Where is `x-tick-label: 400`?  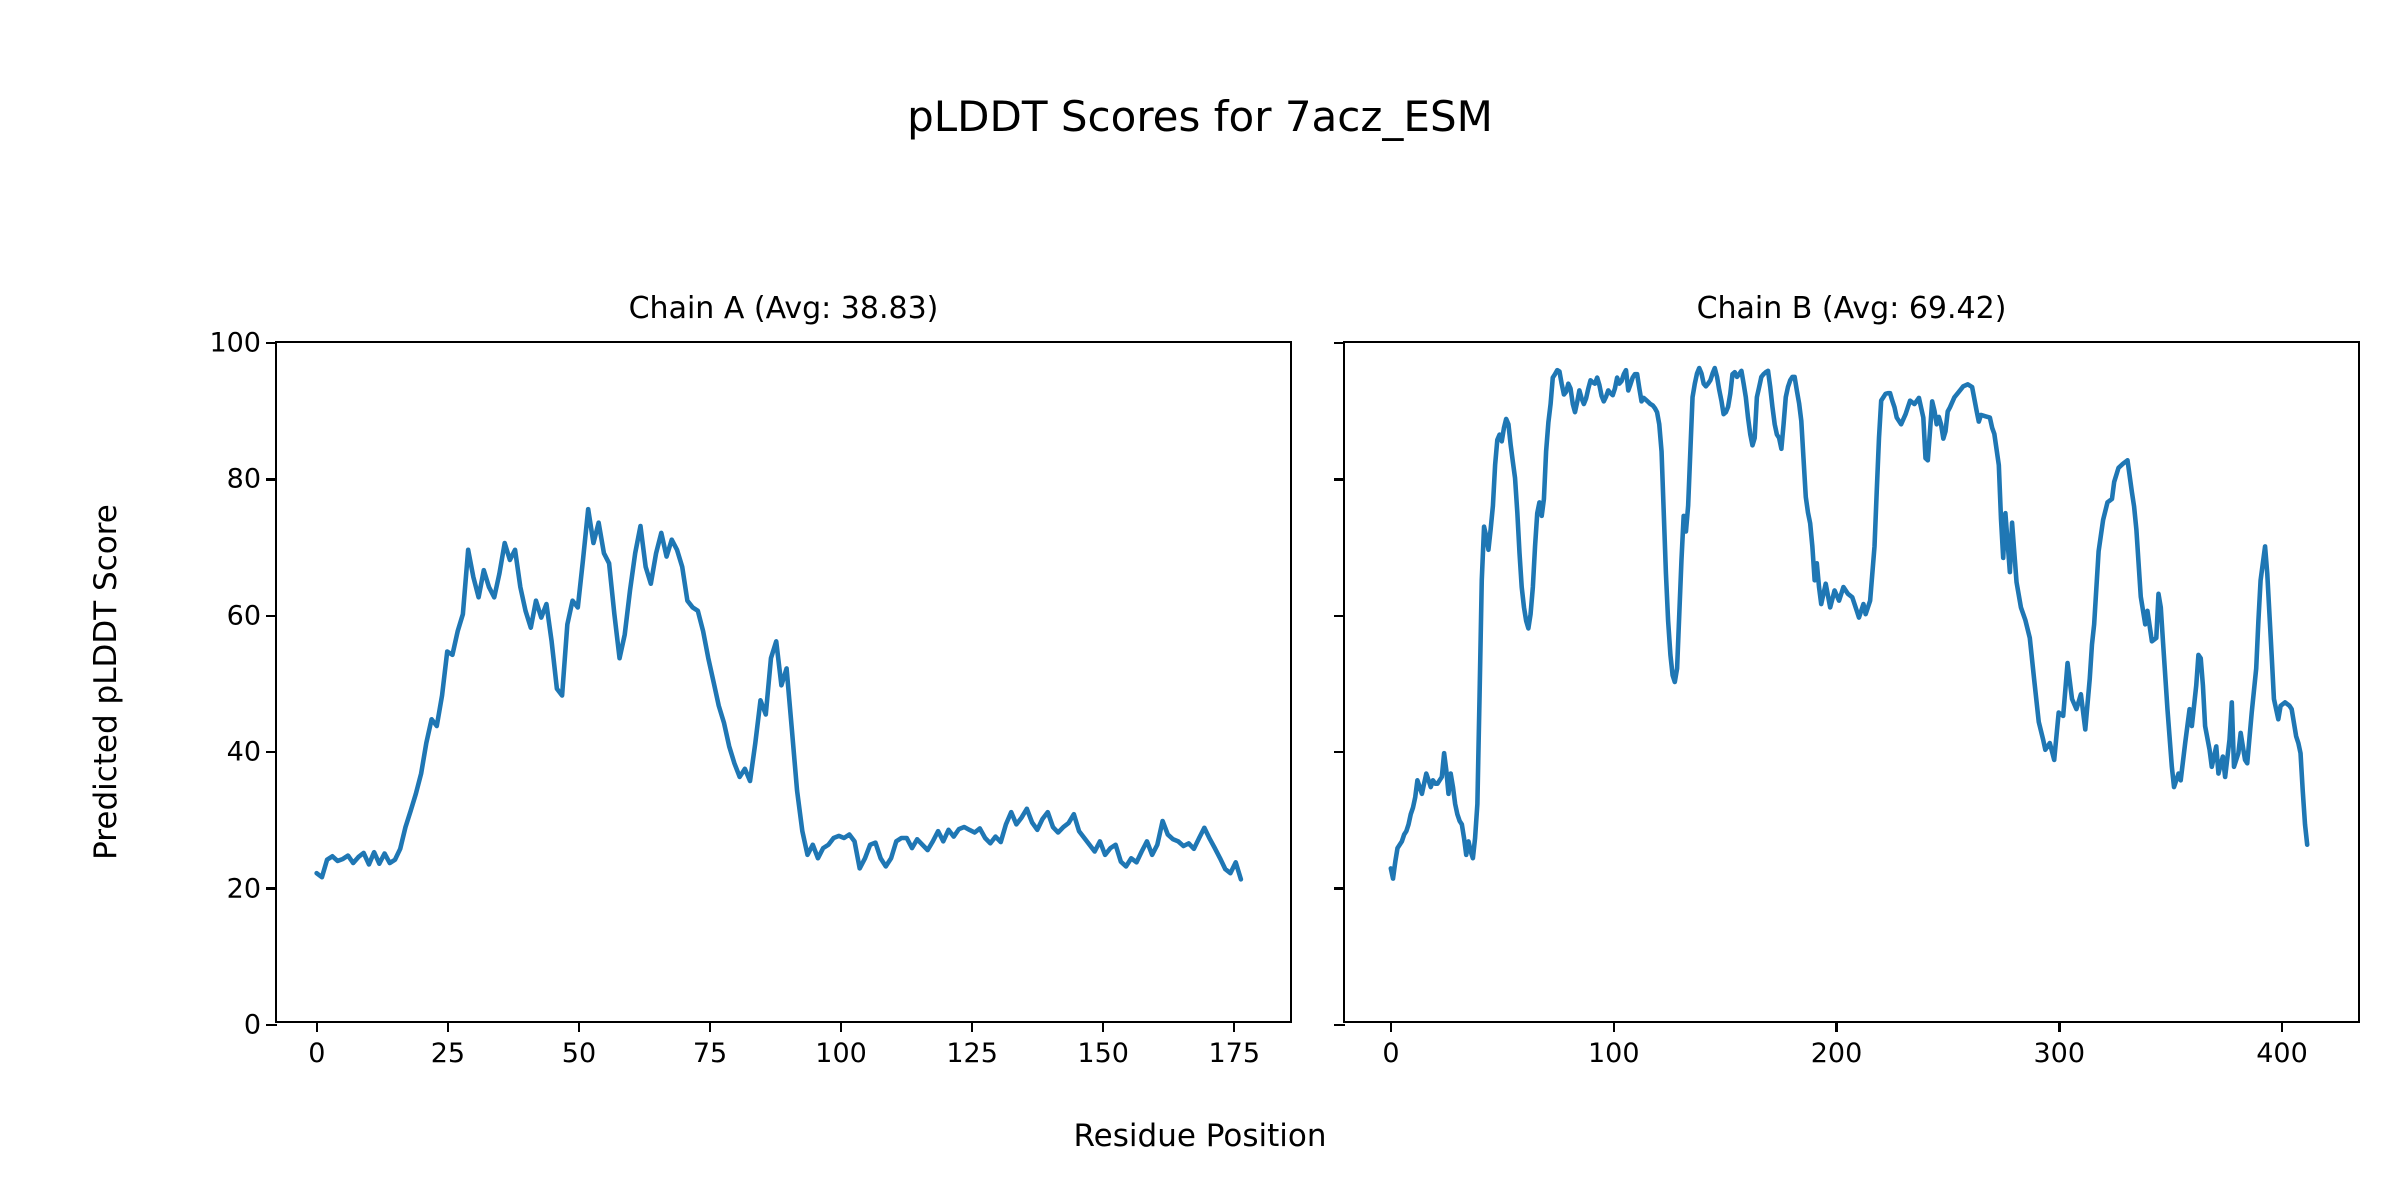
x-tick-label: 400 is located at coordinates (2282, 1053).